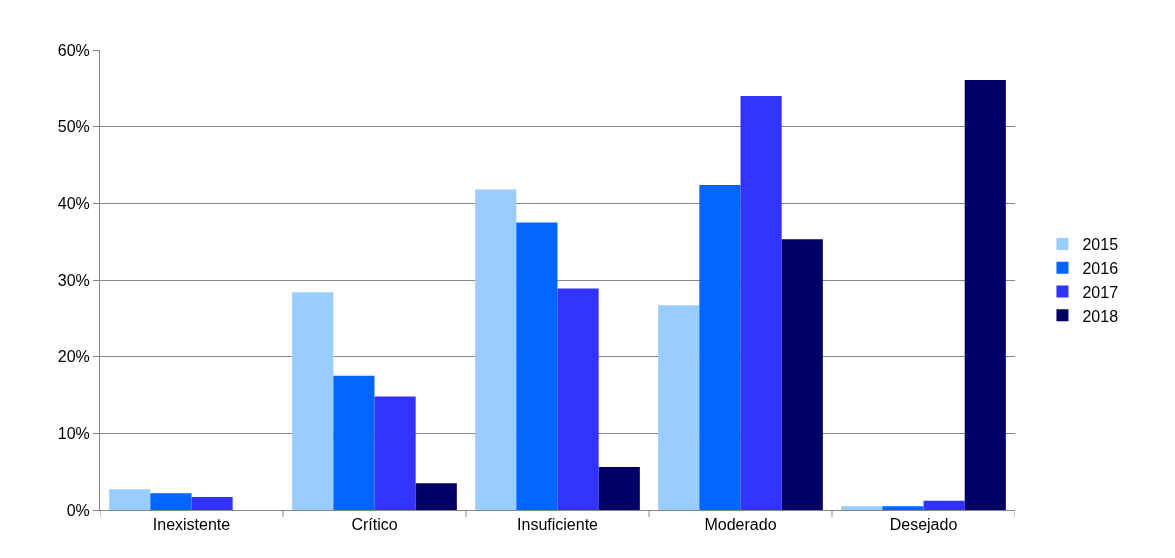  Describe the element at coordinates (1100, 245) in the screenshot. I see `legend-label: 2015` at that location.